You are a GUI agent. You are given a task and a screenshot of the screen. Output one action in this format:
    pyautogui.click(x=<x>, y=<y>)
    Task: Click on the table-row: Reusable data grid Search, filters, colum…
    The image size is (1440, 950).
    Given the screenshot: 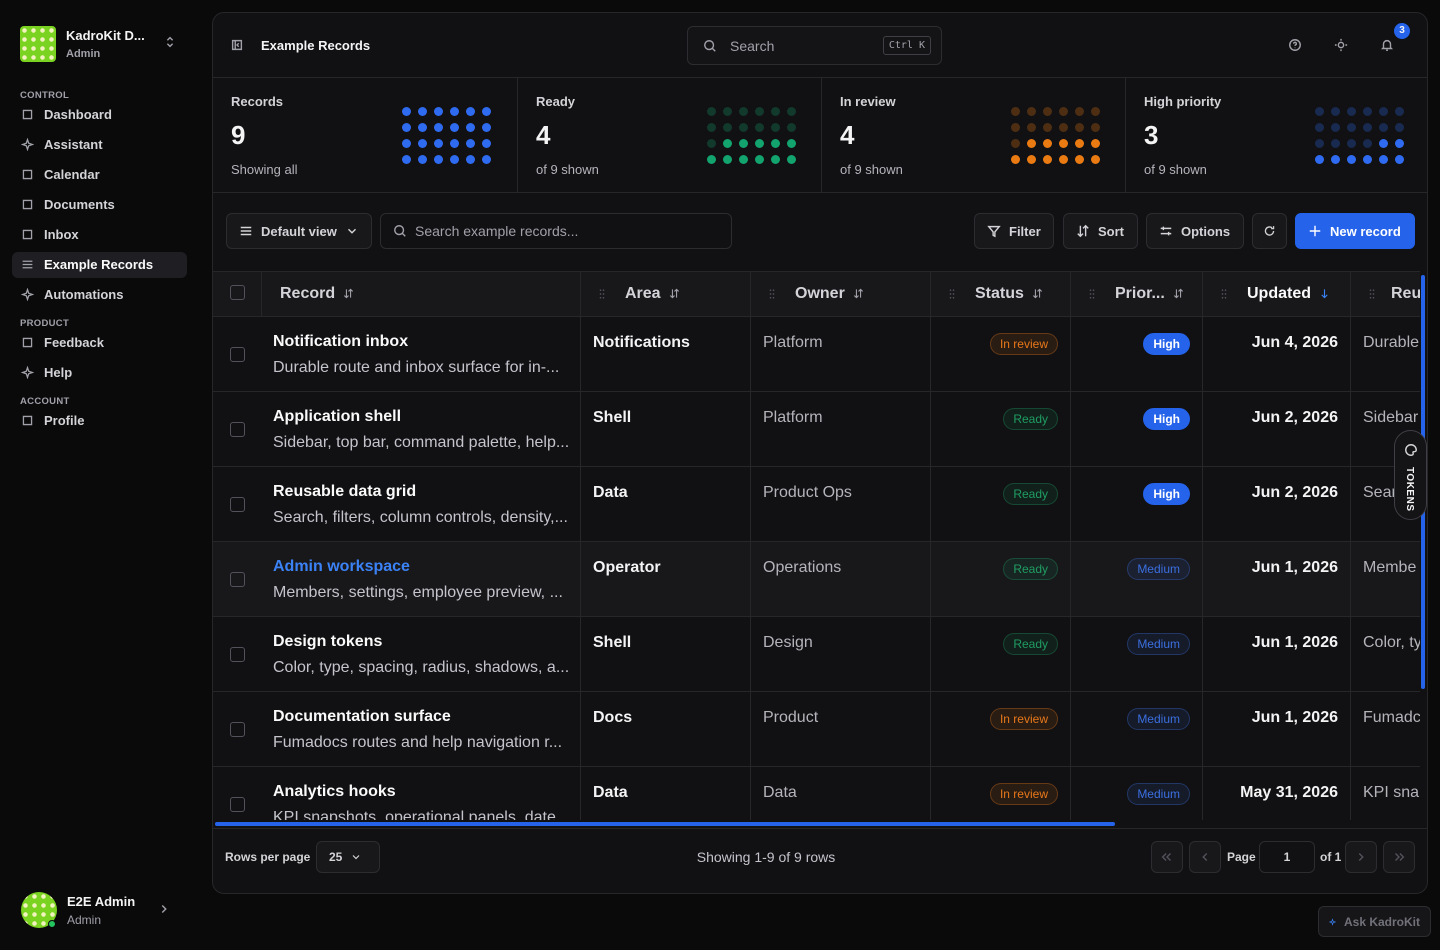 What is the action you would take?
    pyautogui.click(x=816, y=504)
    